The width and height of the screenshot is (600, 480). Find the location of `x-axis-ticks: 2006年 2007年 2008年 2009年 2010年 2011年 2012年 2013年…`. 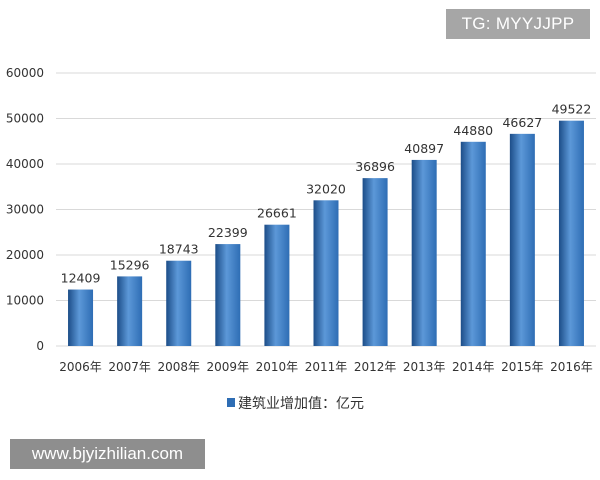

x-axis-ticks: 2006年 2007年 2008年 2009年 2010年 2011年 2012年 2013年… is located at coordinates (325, 367).